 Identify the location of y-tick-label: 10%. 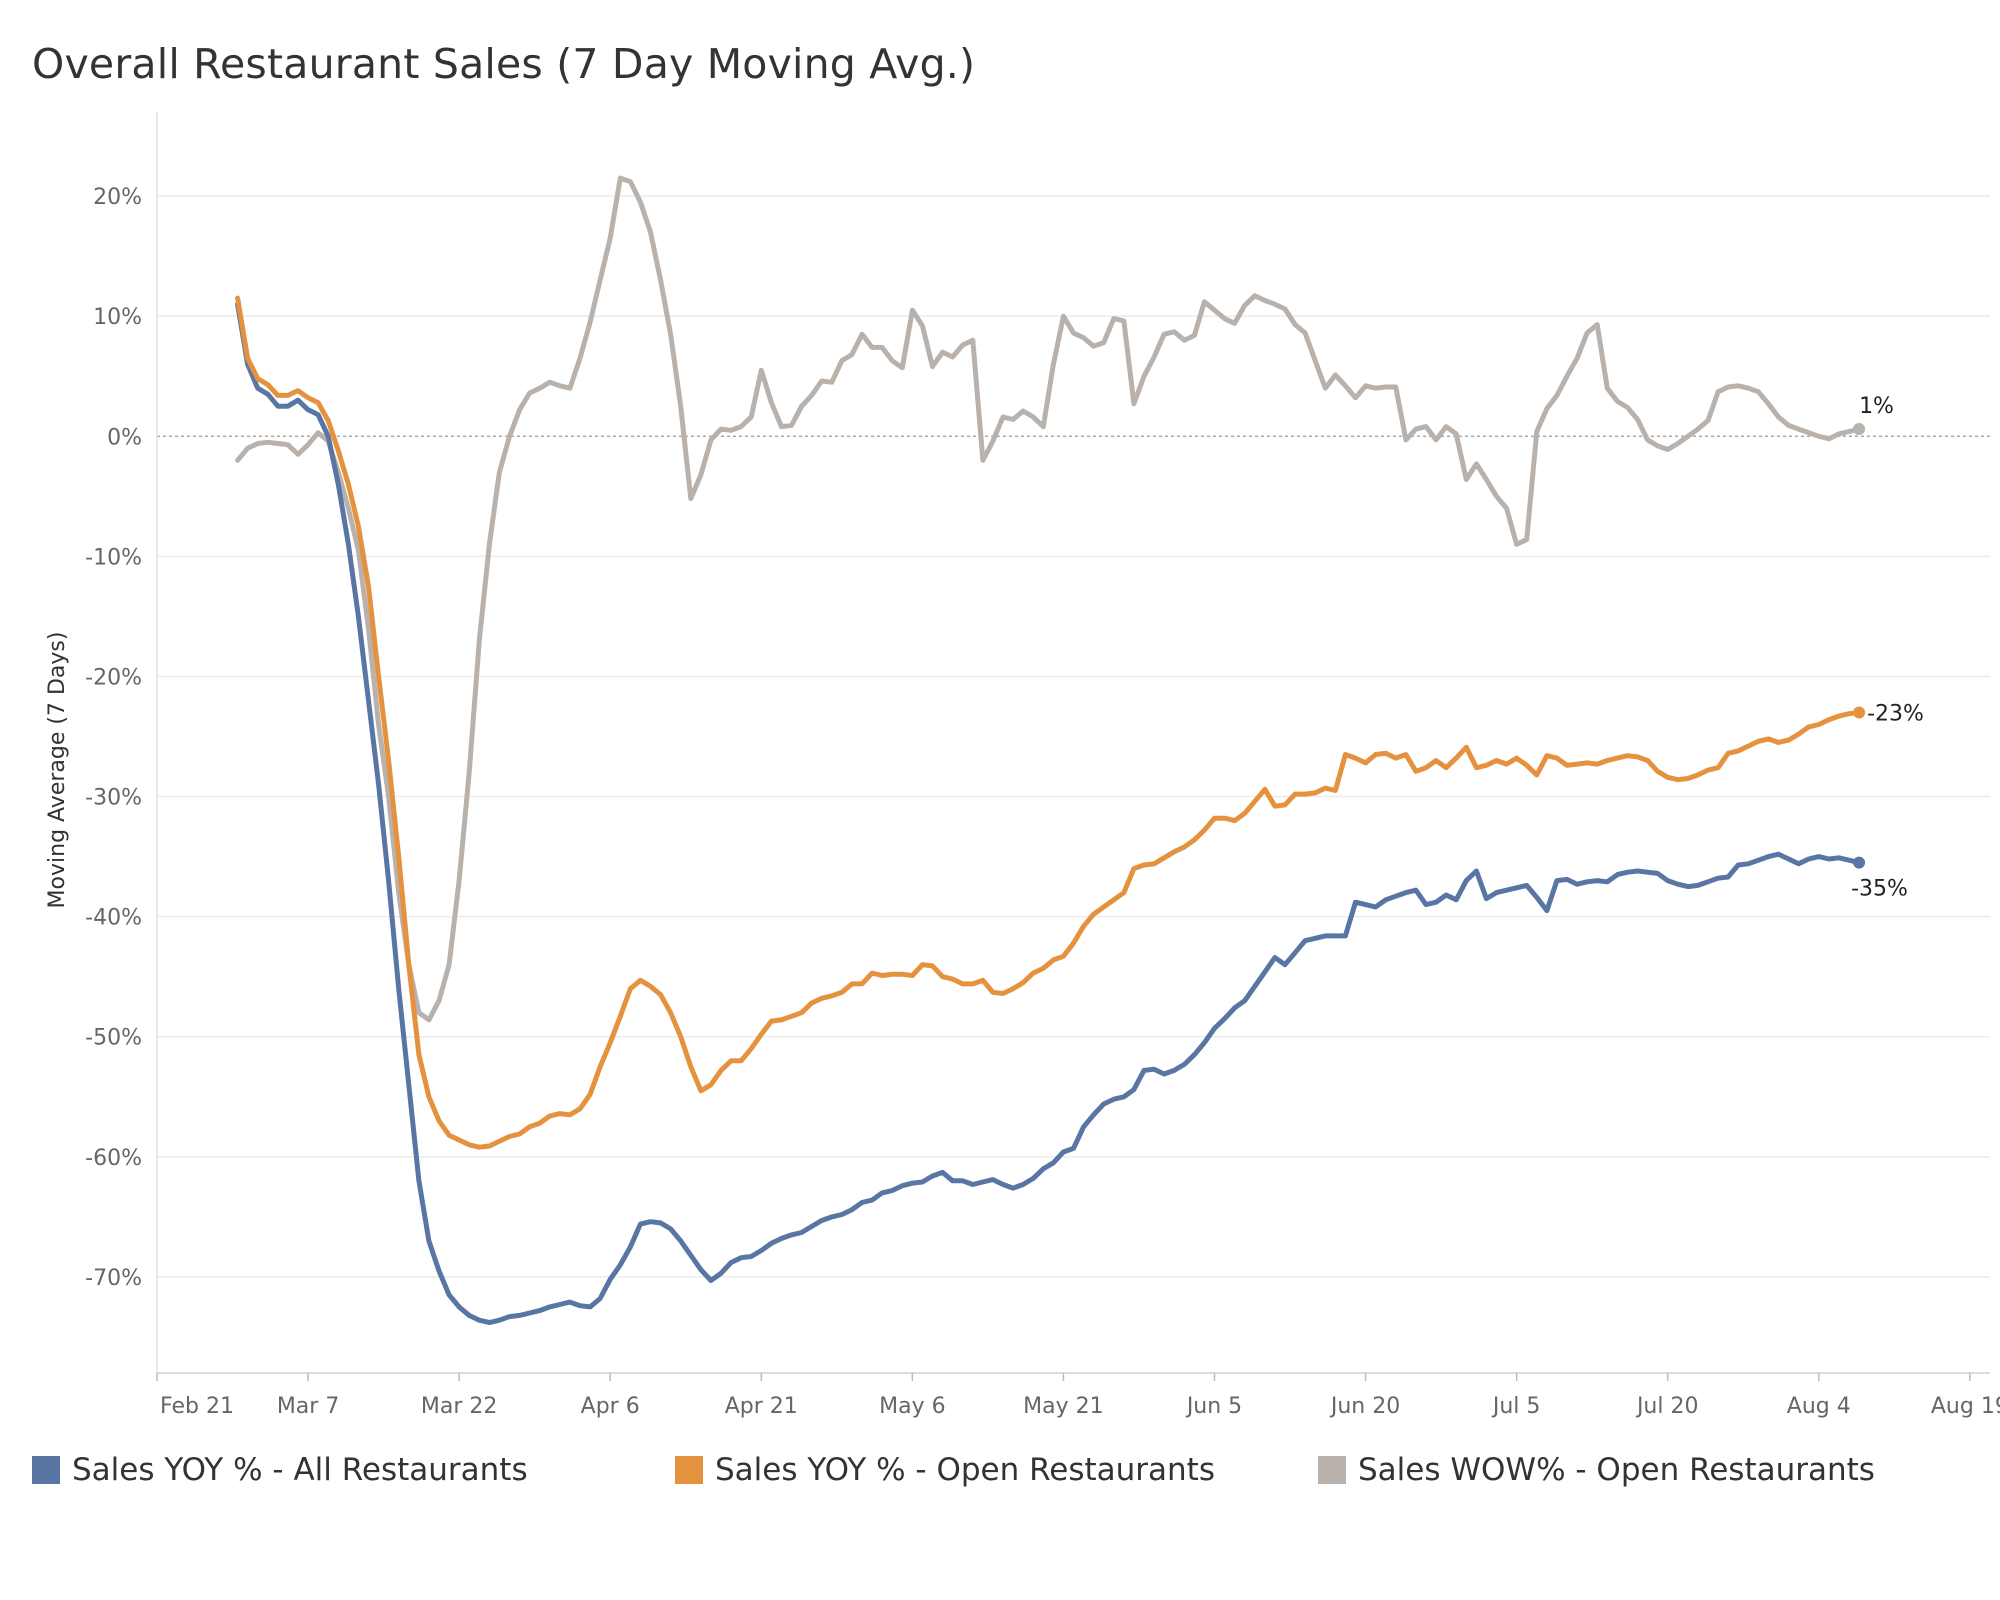
(117, 317).